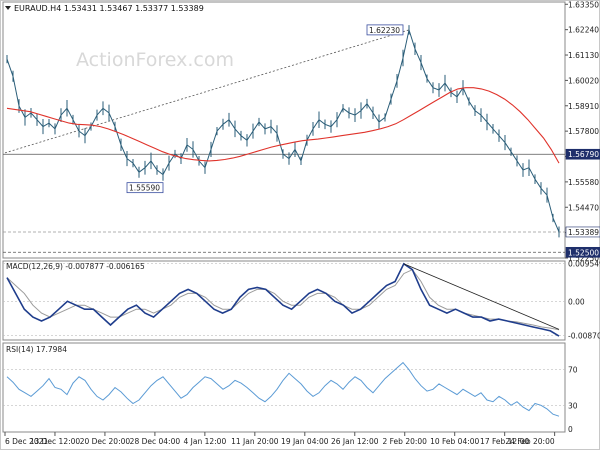  Describe the element at coordinates (55, 441) in the screenshot. I see `x-tick-label: 13 Dec 12:00` at that location.